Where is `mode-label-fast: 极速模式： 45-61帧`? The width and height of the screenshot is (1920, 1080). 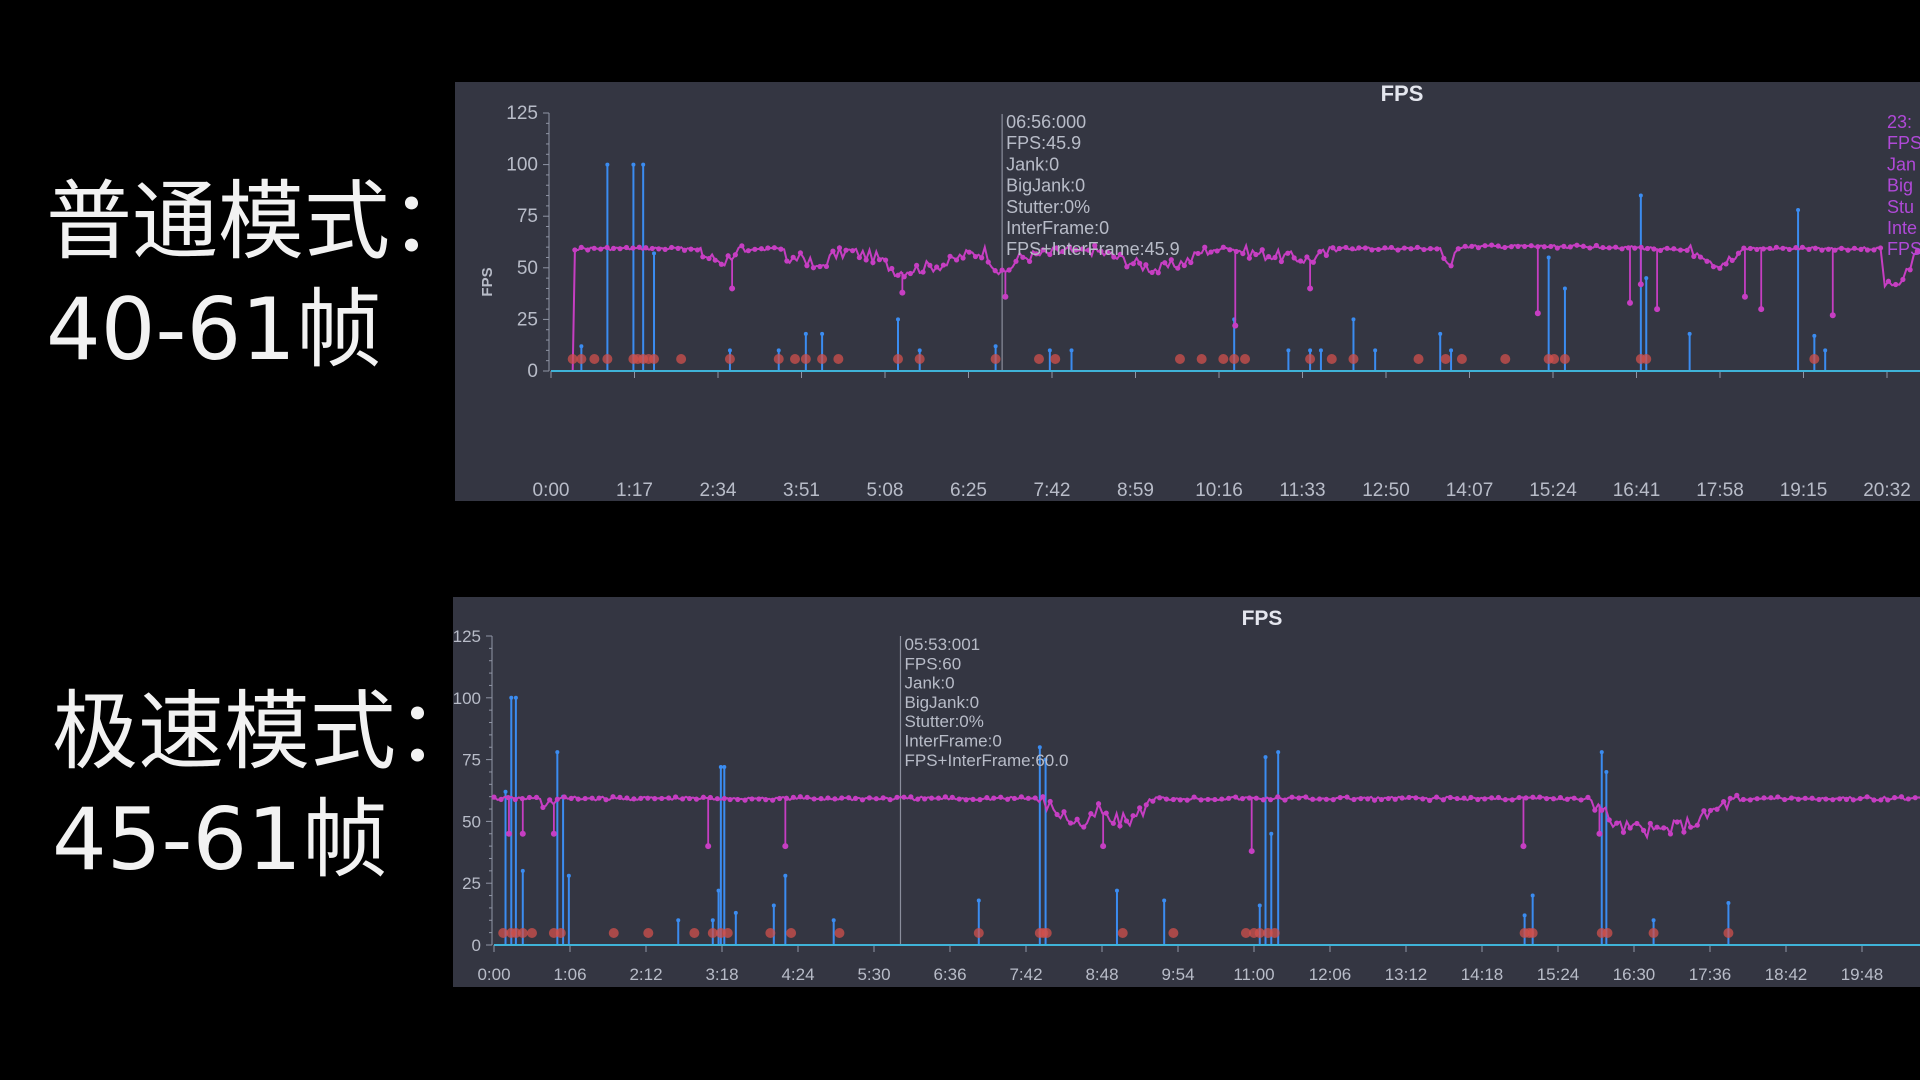
mode-label-fast: 极速模式： 45-61帧 is located at coordinates (267, 786).